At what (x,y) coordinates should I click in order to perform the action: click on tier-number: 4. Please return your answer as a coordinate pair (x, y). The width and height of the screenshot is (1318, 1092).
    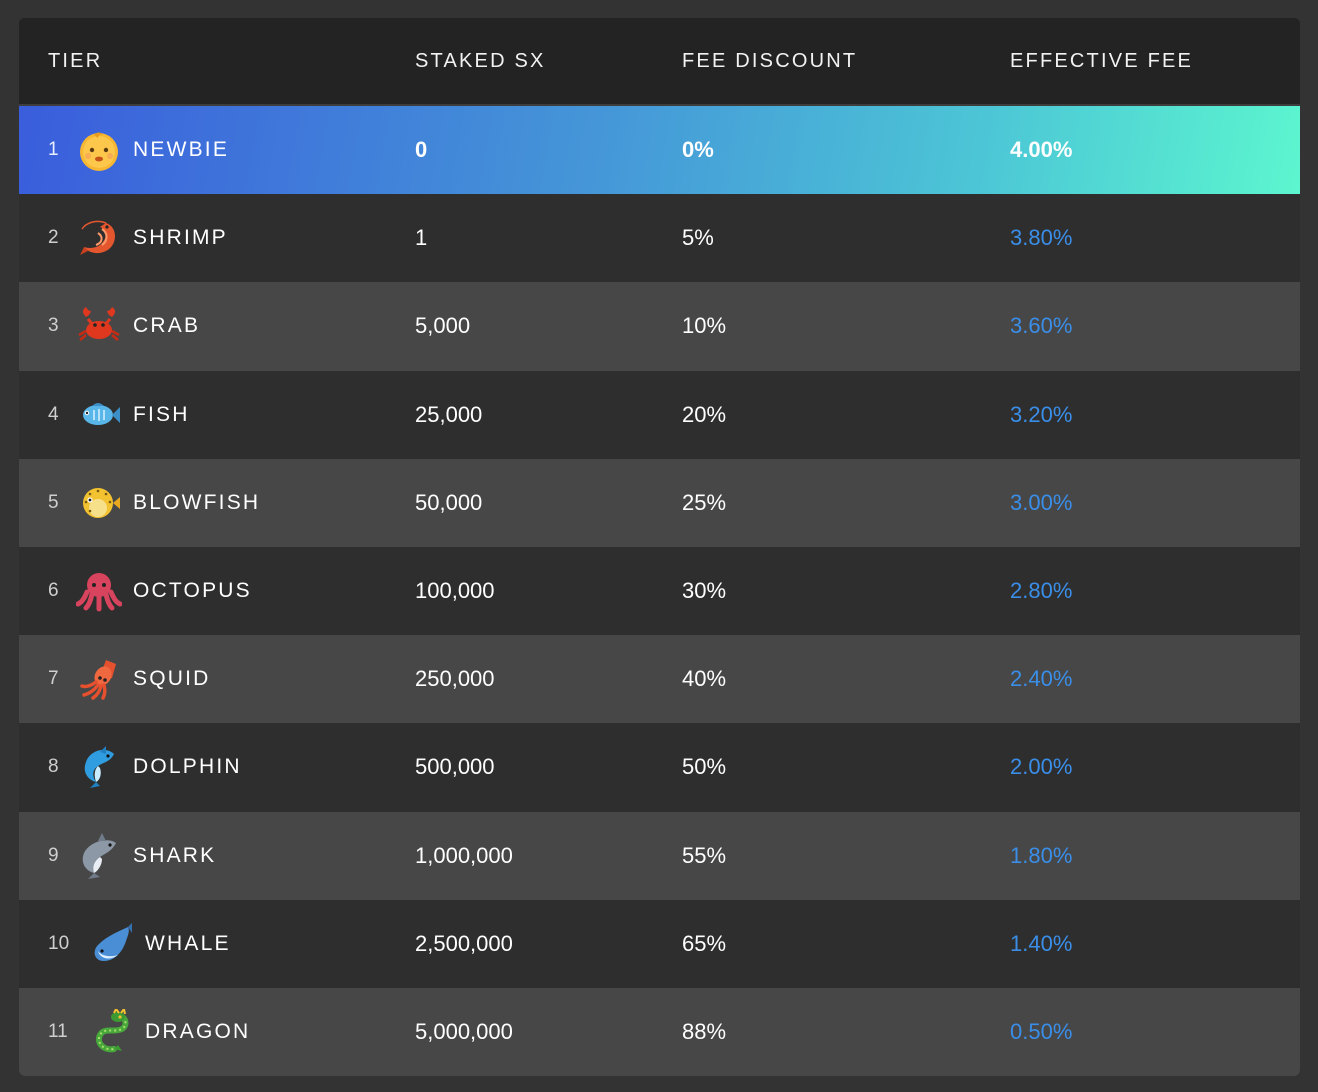
    Looking at the image, I should click on (53, 414).